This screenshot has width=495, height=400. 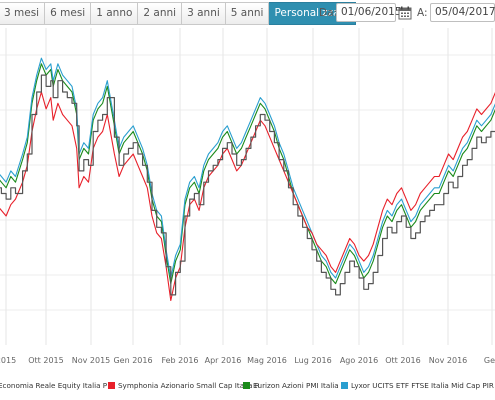 What do you see at coordinates (405, 14) in the screenshot?
I see `calendar-icon` at bounding box center [405, 14].